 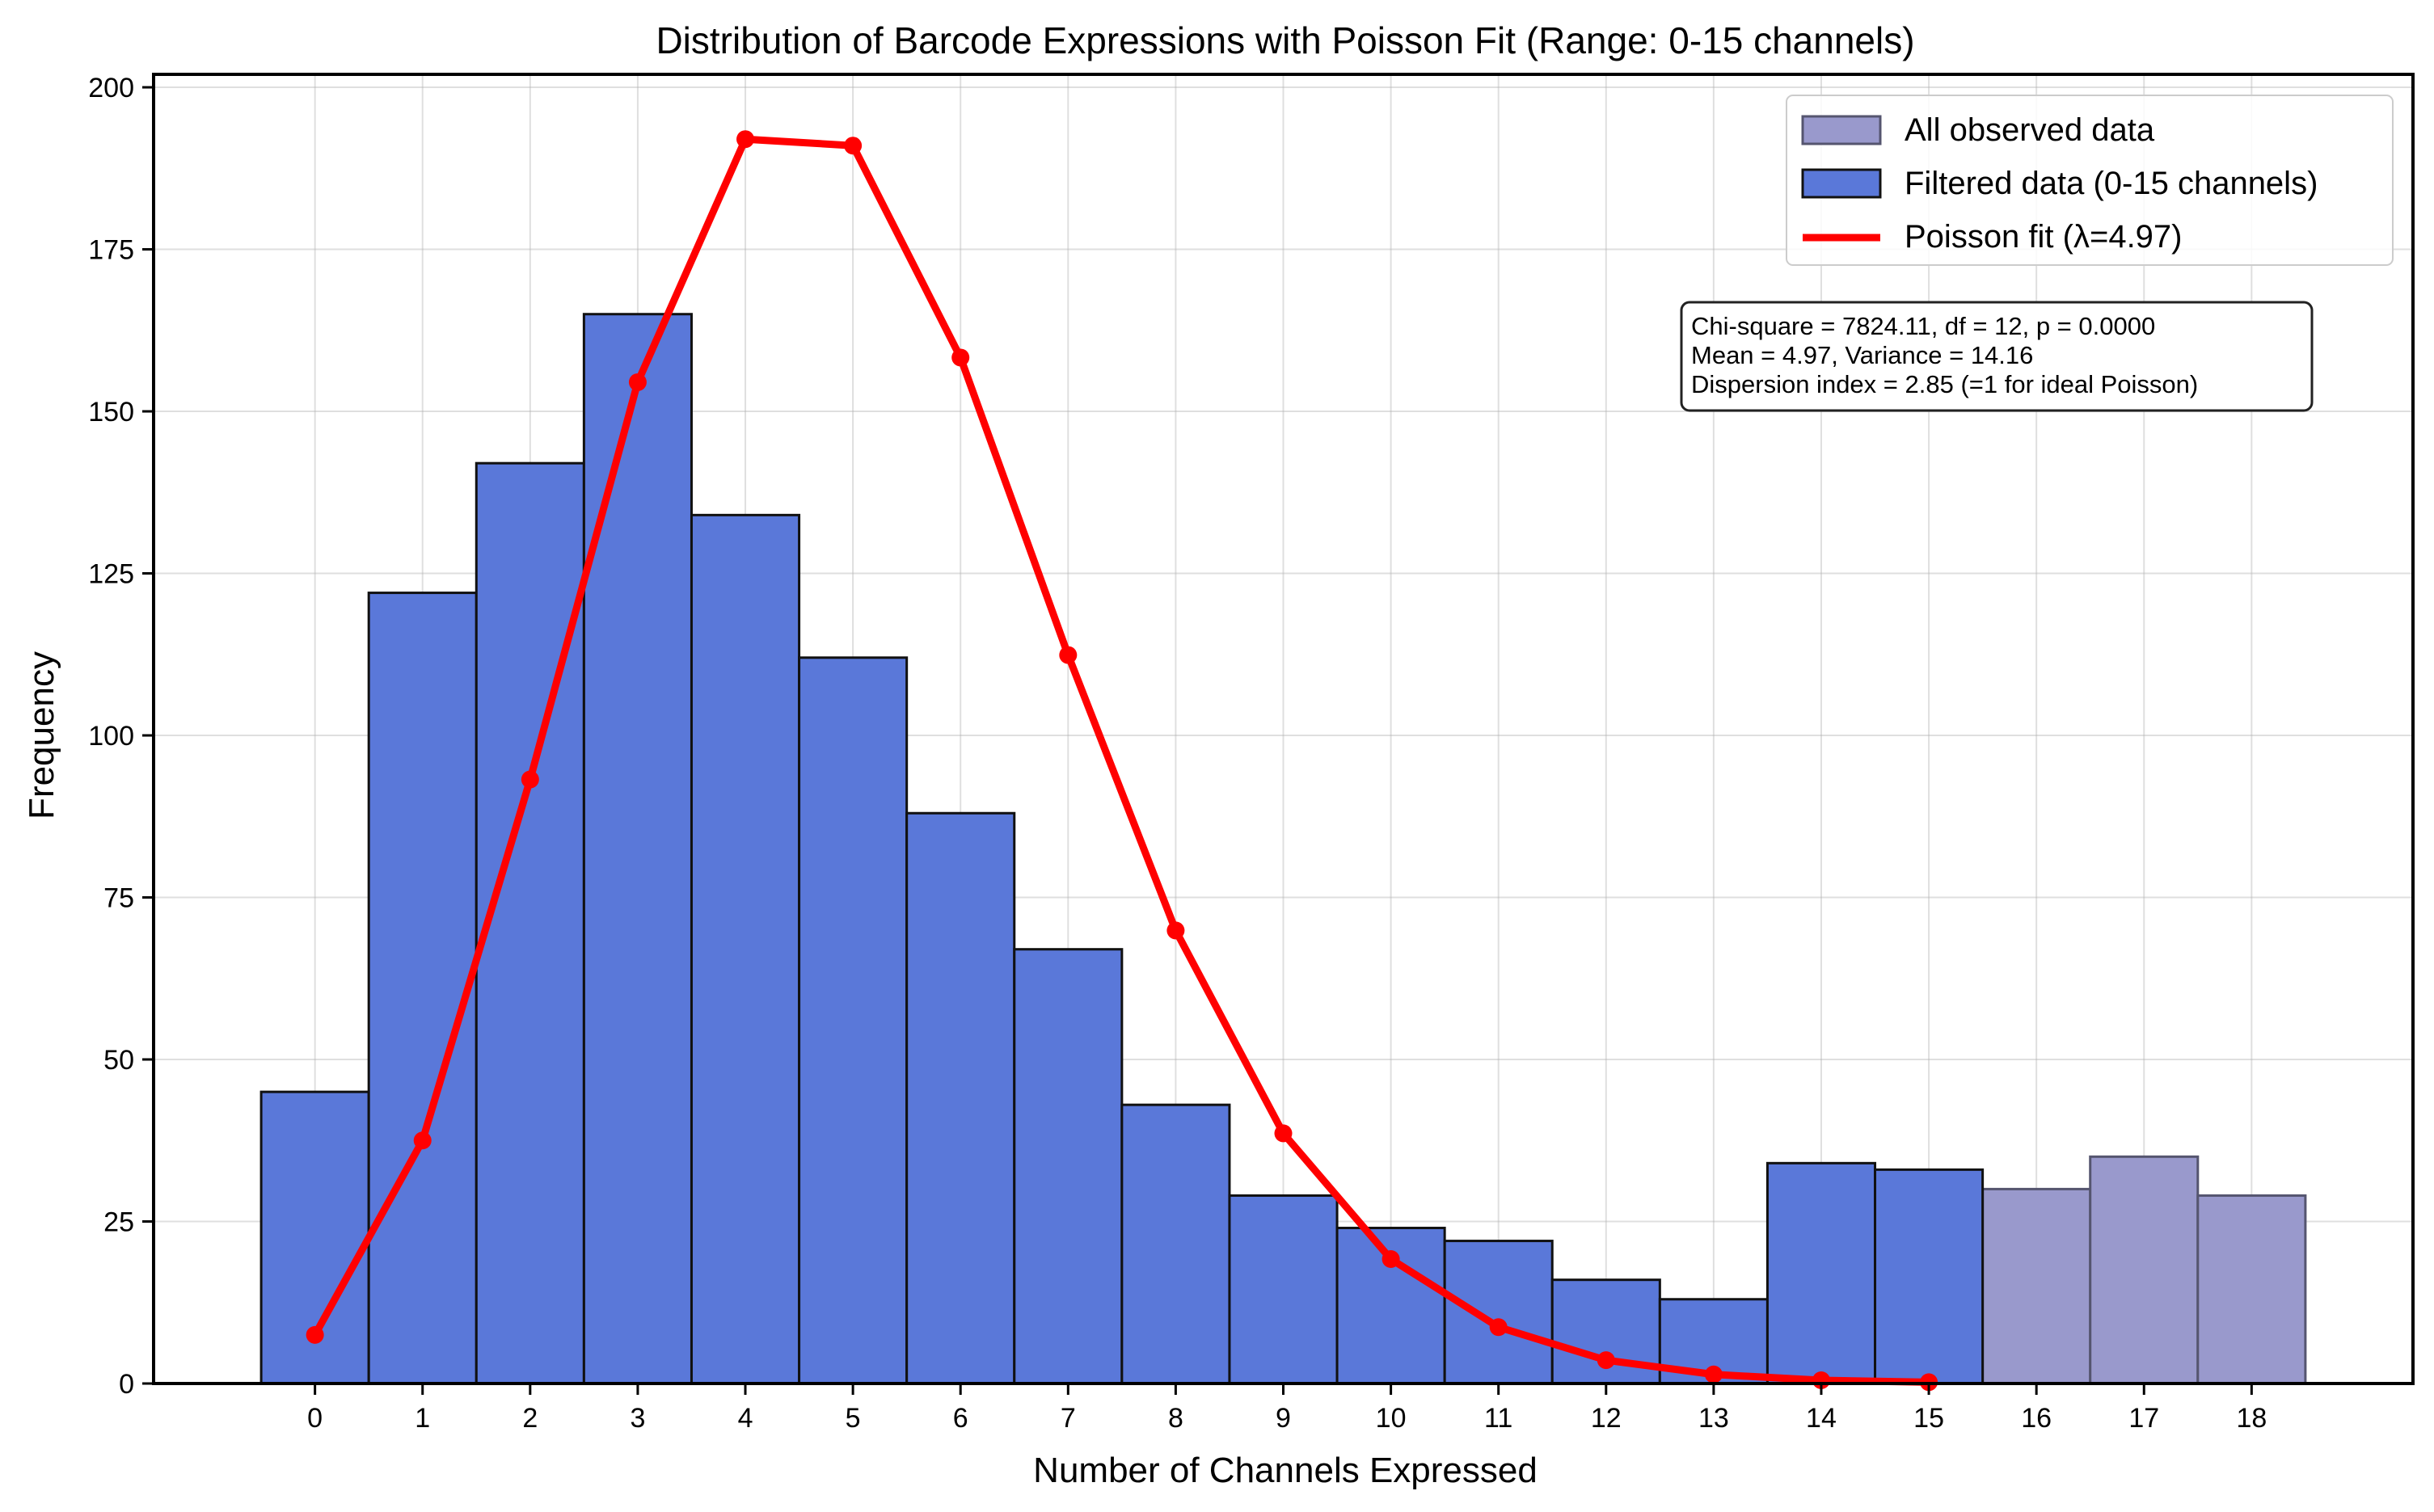 What do you see at coordinates (960, 1418) in the screenshot?
I see `x-tick-label: 6` at bounding box center [960, 1418].